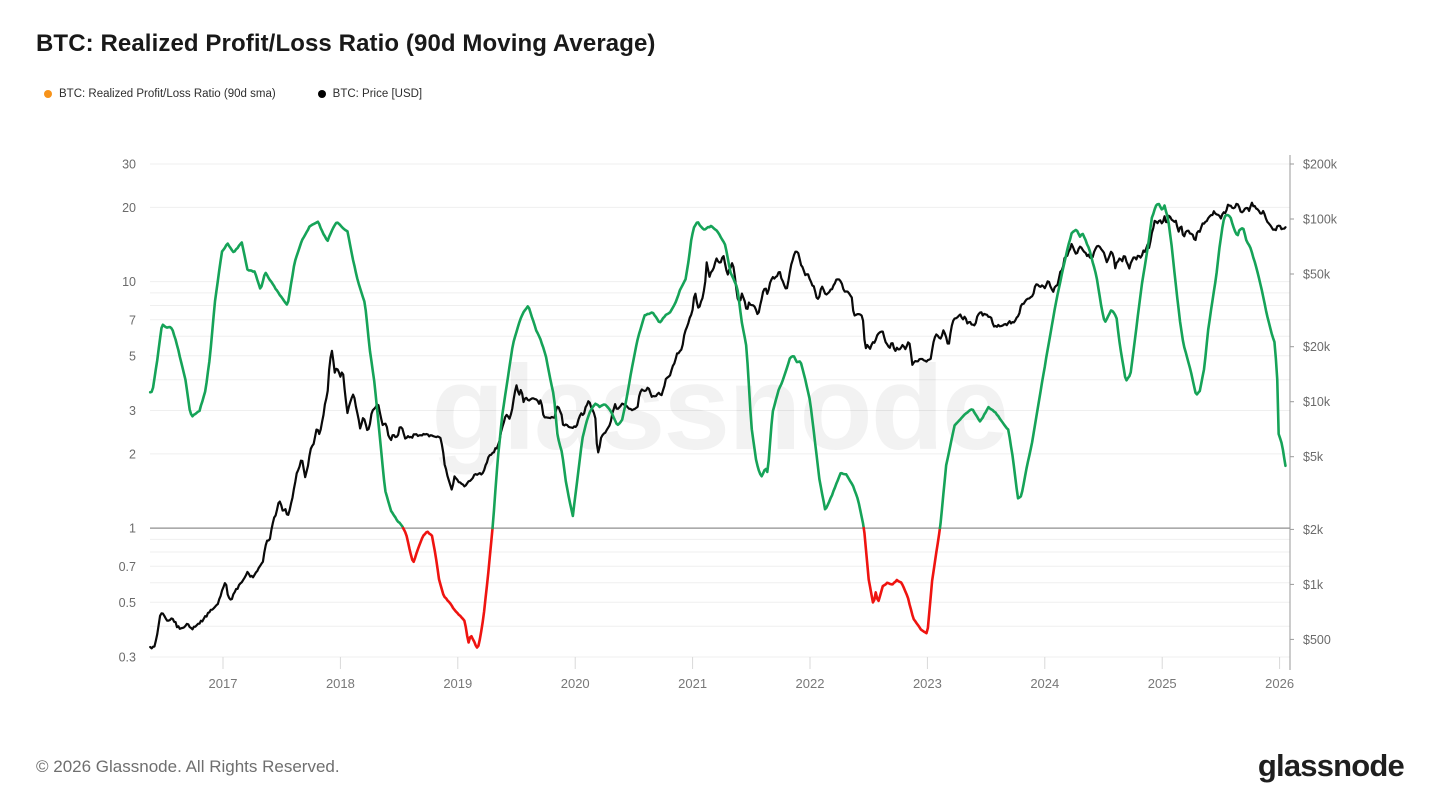 Image resolution: width=1440 pixels, height=810 pixels. Describe the element at coordinates (127, 567) in the screenshot. I see `left-axis-label: 0.7` at that location.